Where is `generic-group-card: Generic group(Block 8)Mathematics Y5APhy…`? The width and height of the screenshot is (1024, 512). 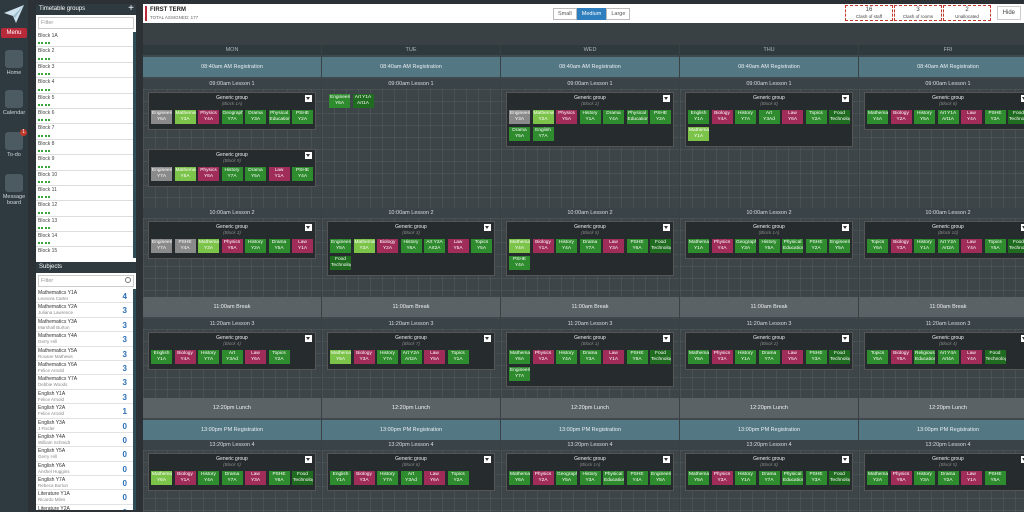 generic-group-card: Generic group(Block 8)Mathematics Y5APhy… is located at coordinates (769, 472).